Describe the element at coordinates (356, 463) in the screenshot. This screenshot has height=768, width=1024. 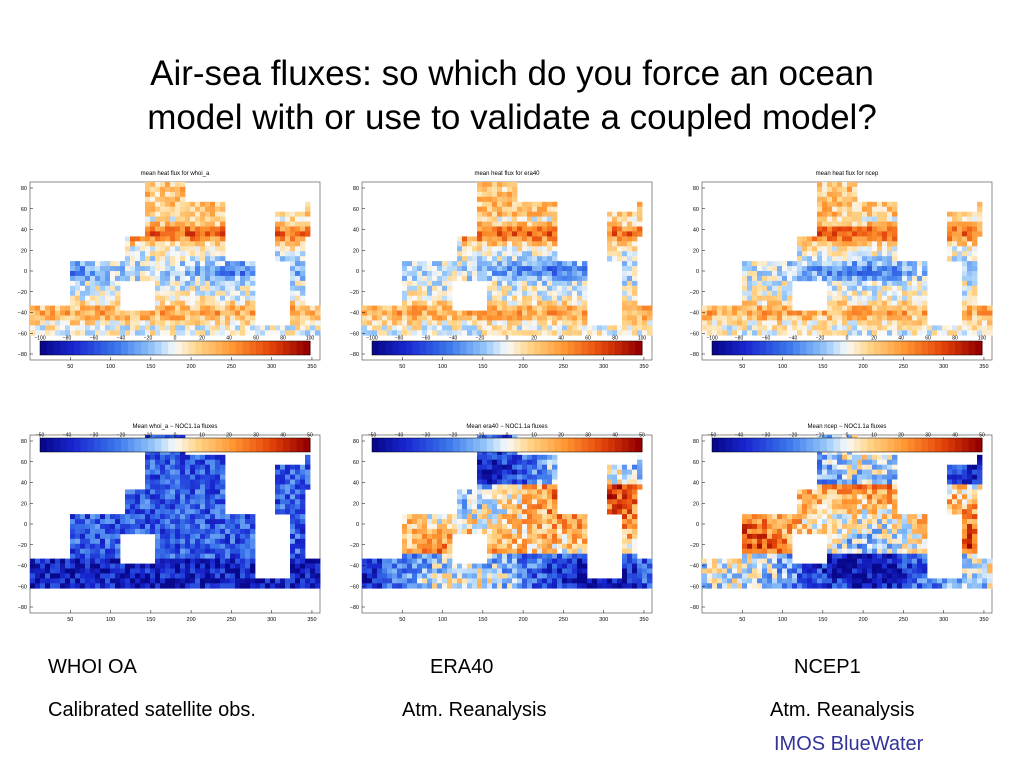
I see `lat-tick-era40-diff: 60` at that location.